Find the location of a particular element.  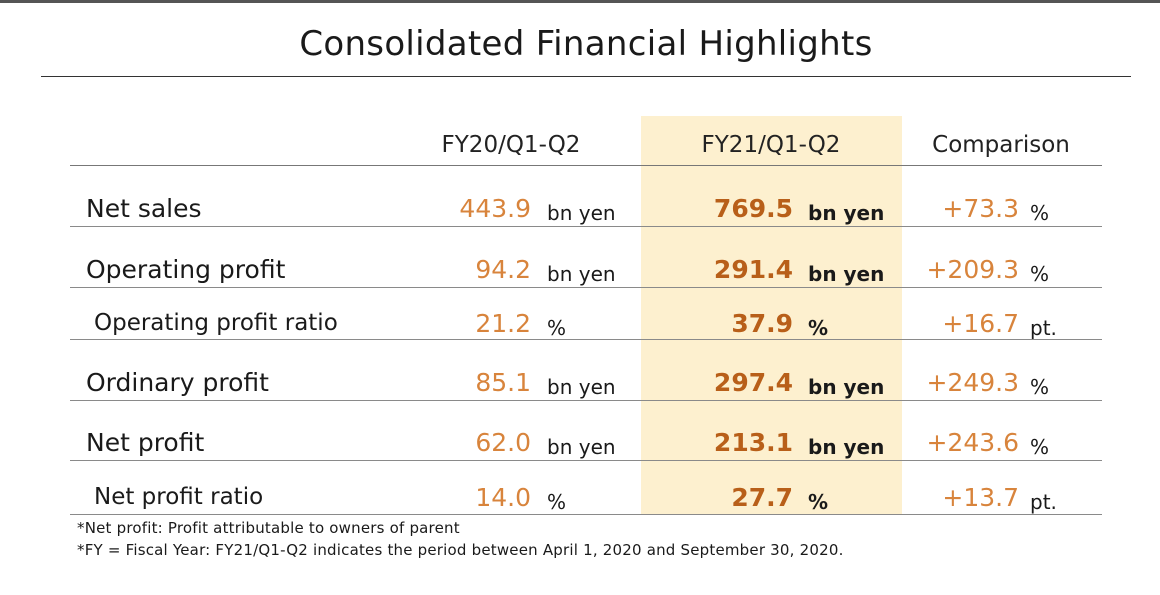

value-prev-net-sales: 443.9 is located at coordinates (495, 208).